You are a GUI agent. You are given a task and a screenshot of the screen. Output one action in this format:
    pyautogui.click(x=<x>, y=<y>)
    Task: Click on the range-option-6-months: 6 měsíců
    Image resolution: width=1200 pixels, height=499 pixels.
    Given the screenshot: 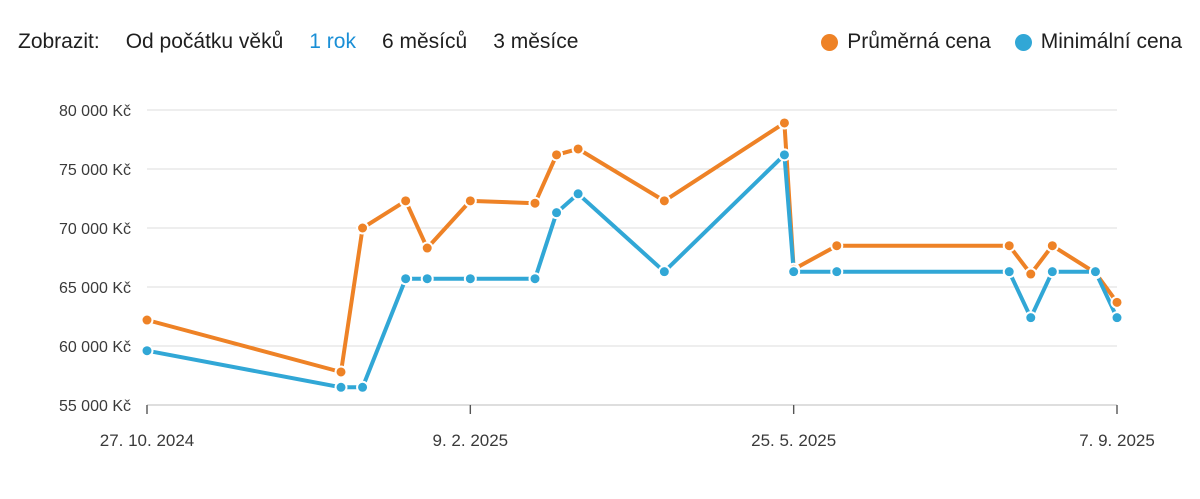 What is the action you would take?
    pyautogui.click(x=424, y=41)
    